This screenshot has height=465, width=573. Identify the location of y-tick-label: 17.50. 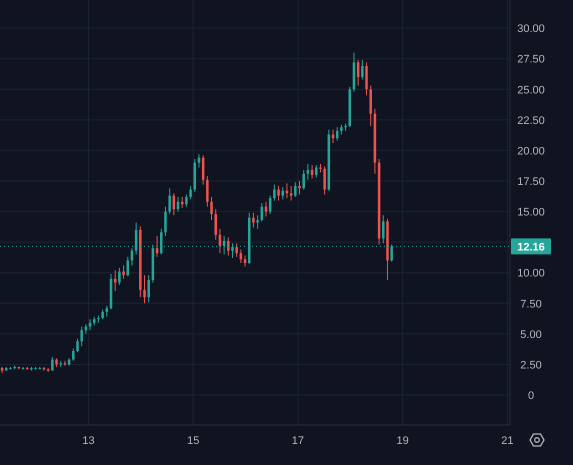
(531, 182).